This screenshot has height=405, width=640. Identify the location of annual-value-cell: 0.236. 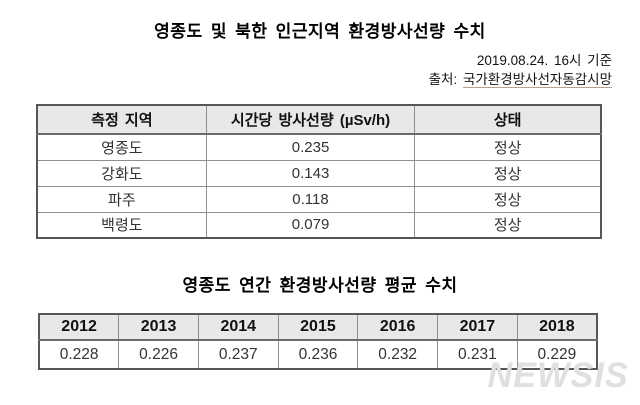
(318, 354).